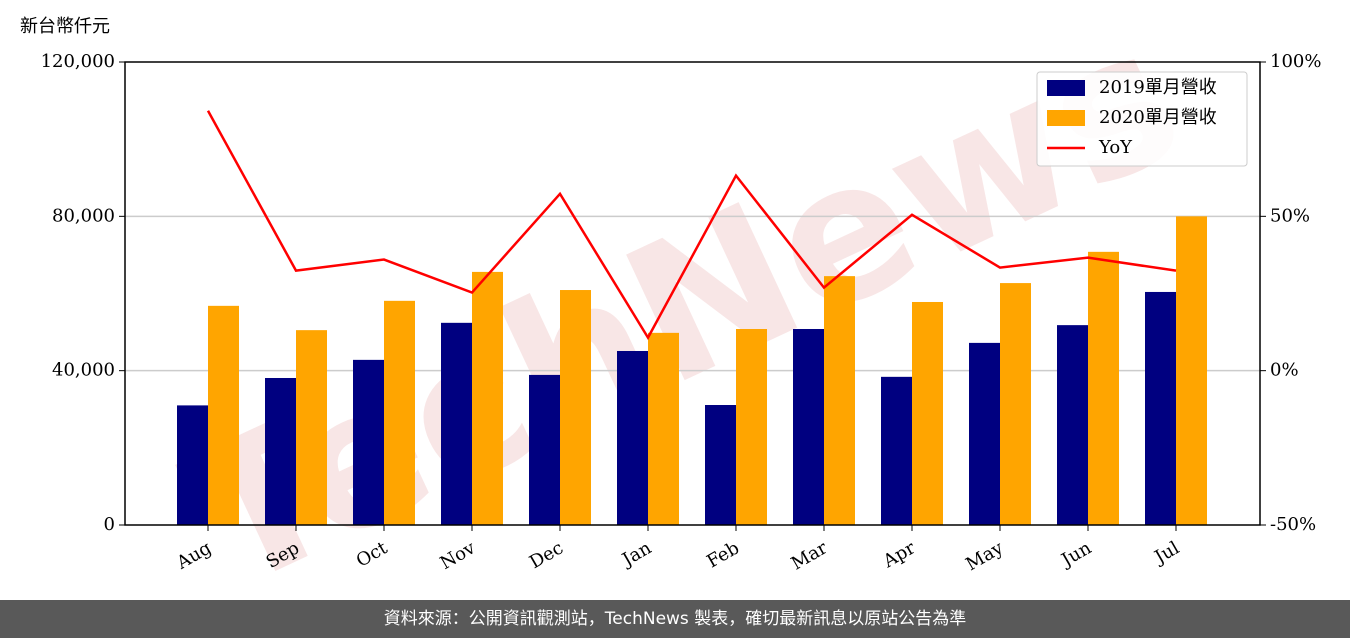 The width and height of the screenshot is (1350, 638). What do you see at coordinates (899, 554) in the screenshot?
I see `x-tick-label: Apr` at bounding box center [899, 554].